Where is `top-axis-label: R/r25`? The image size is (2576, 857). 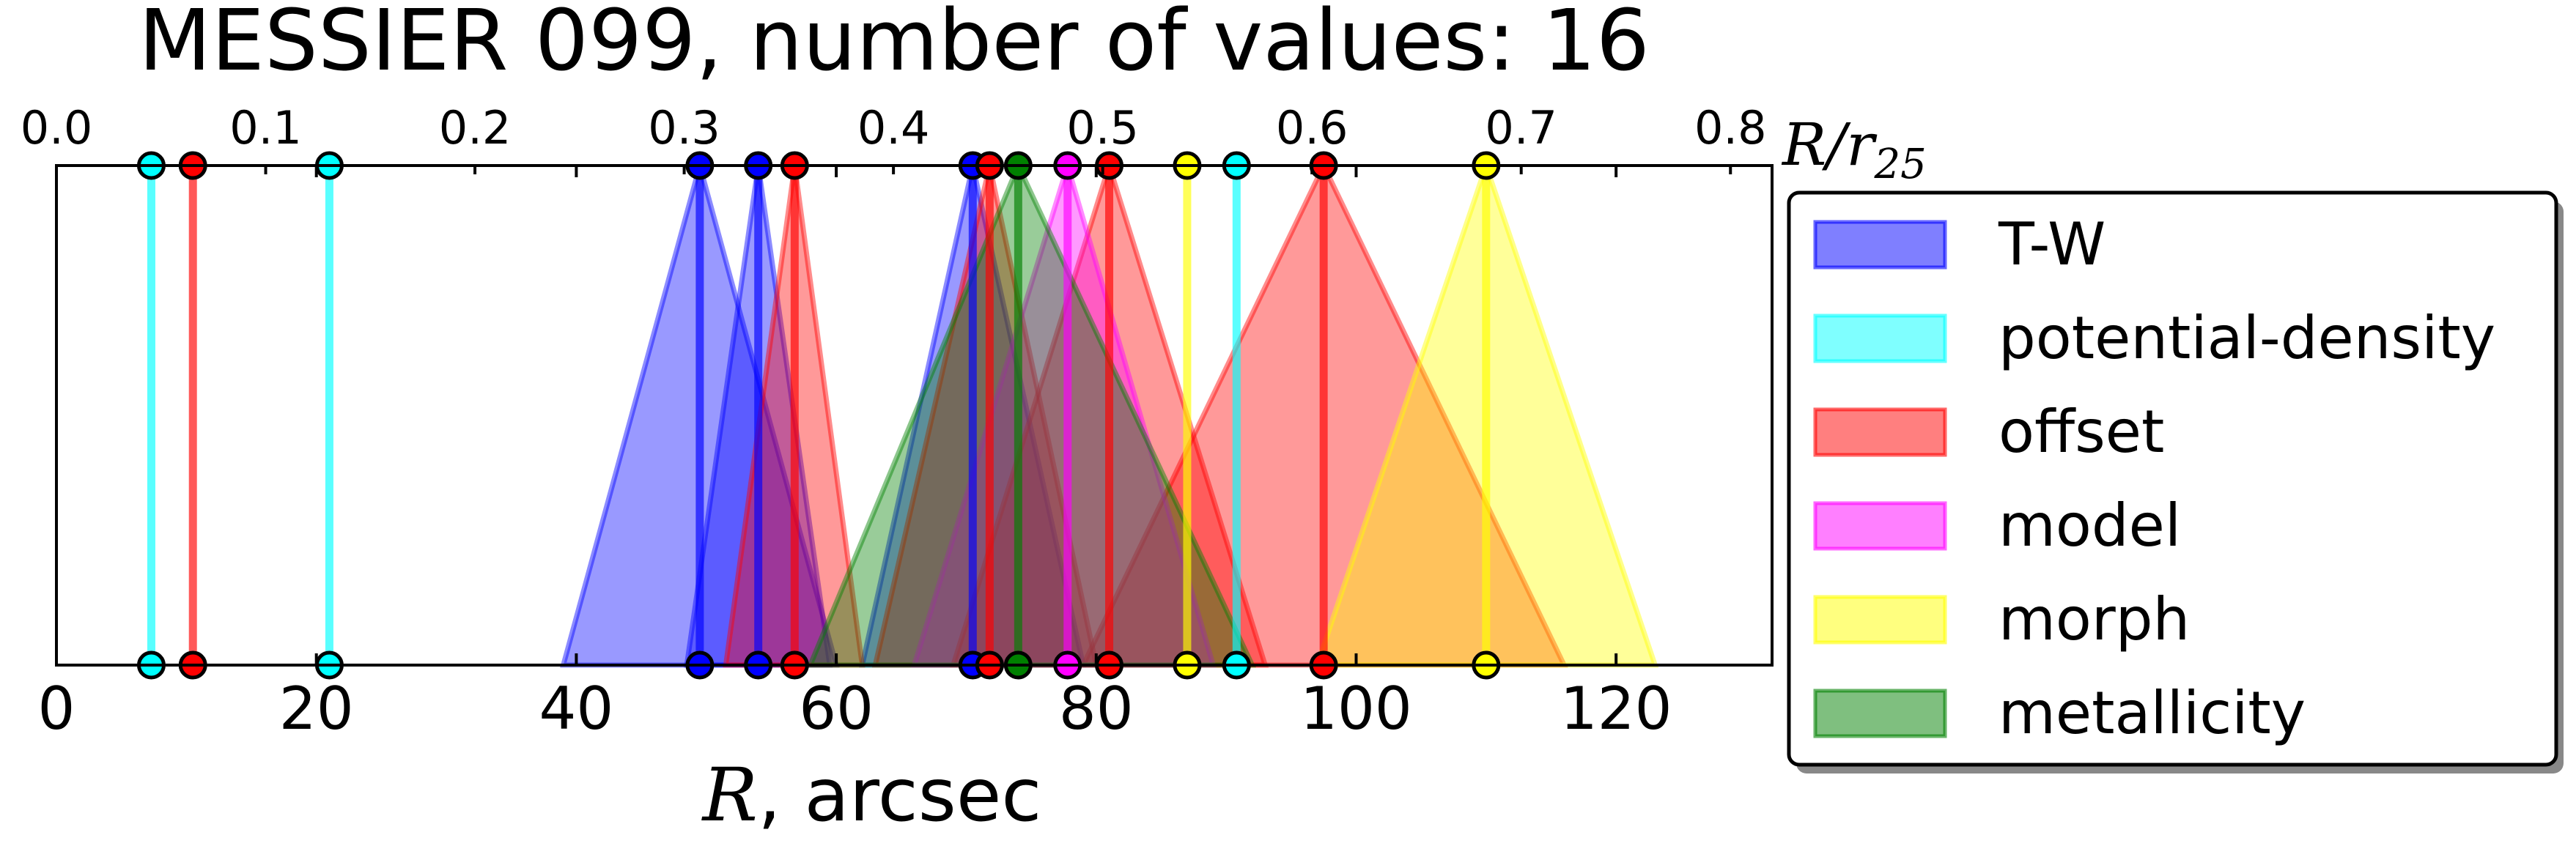 top-axis-label: R/r25 is located at coordinates (1854, 149).